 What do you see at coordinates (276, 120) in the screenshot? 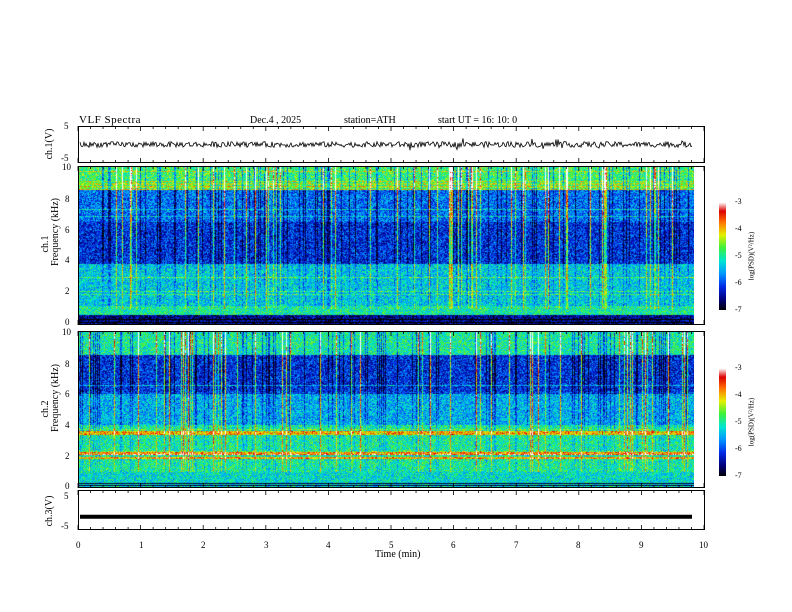
I see `date-label: Dec.4 , 2025` at bounding box center [276, 120].